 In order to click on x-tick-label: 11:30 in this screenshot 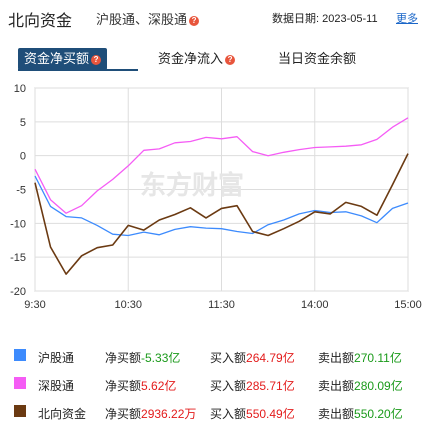, I will do `click(221, 305)`.